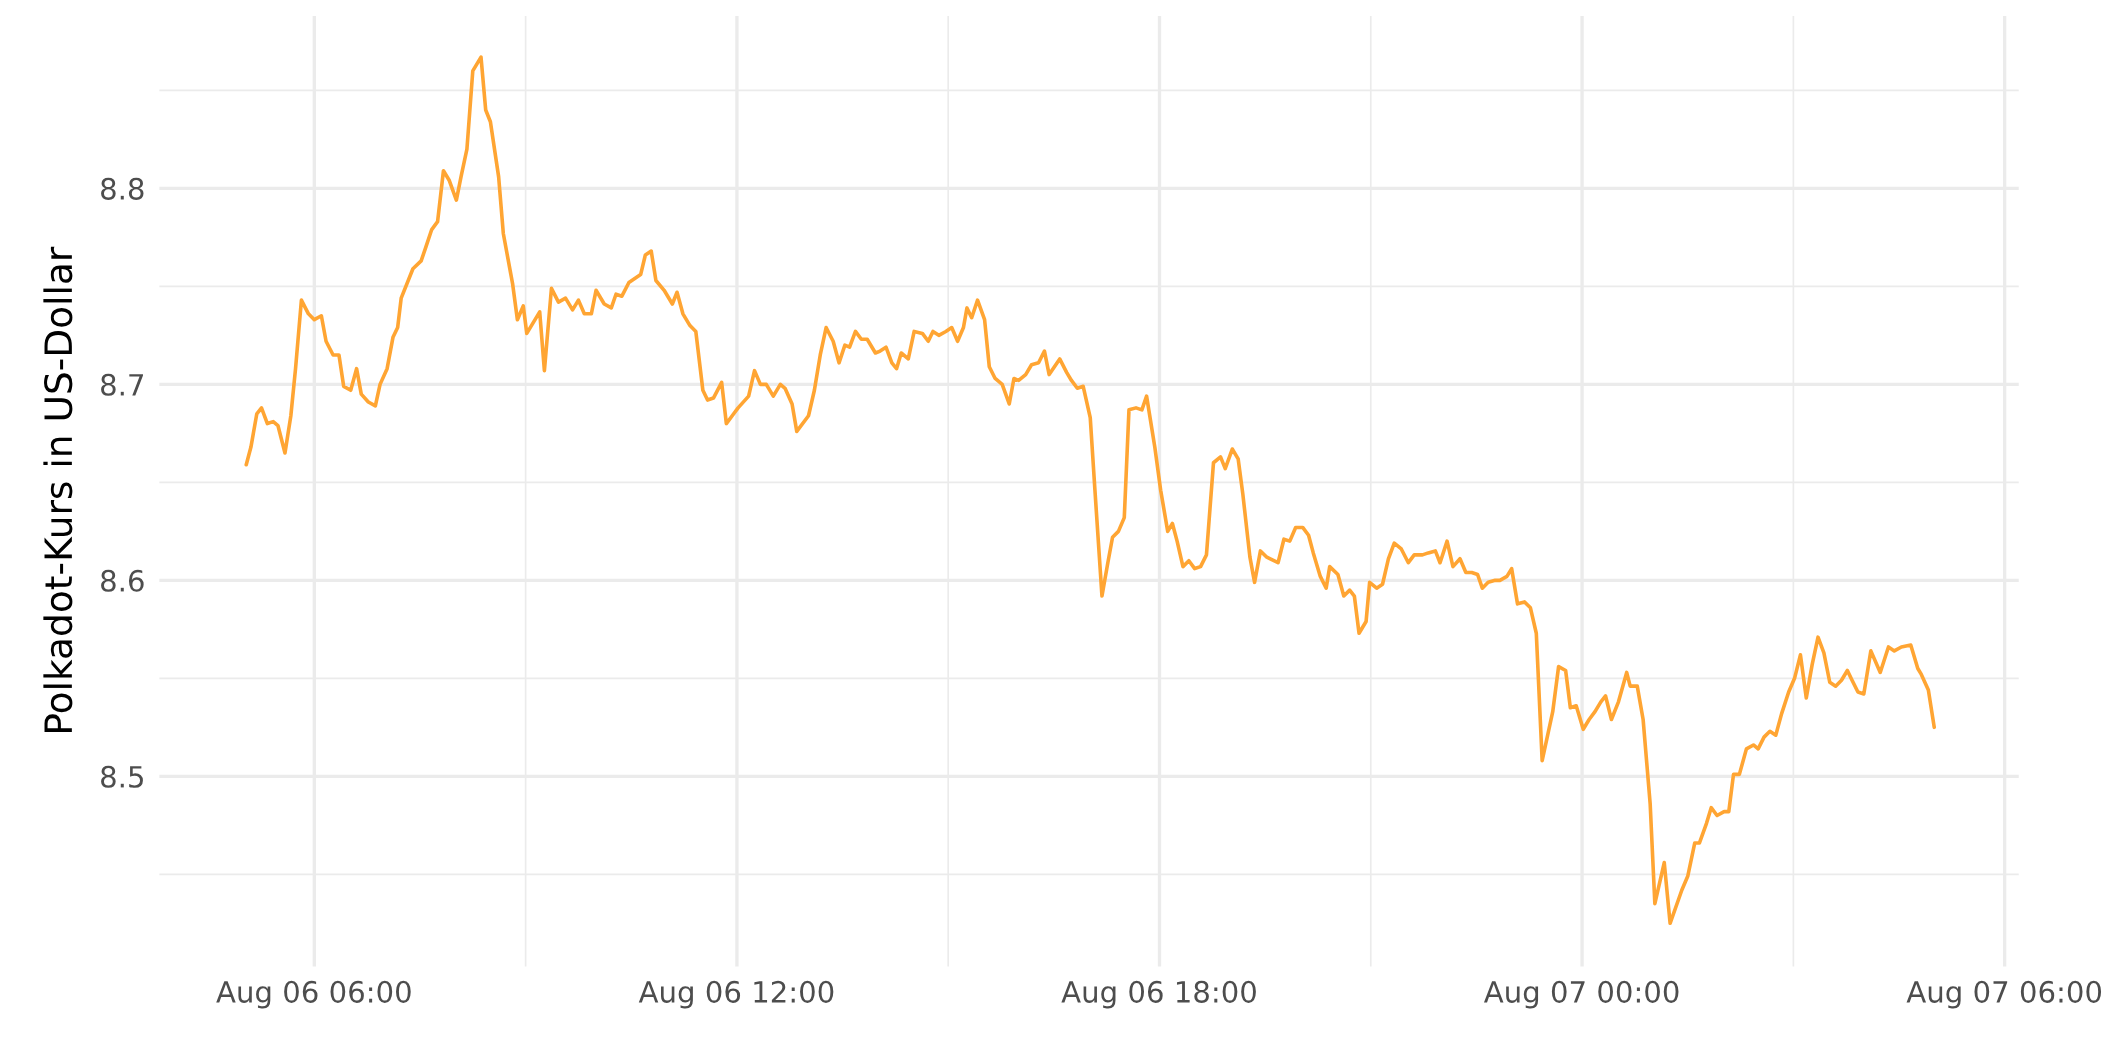  Describe the element at coordinates (2004, 994) in the screenshot. I see `x-tick-label: Aug 07 06:00` at that location.